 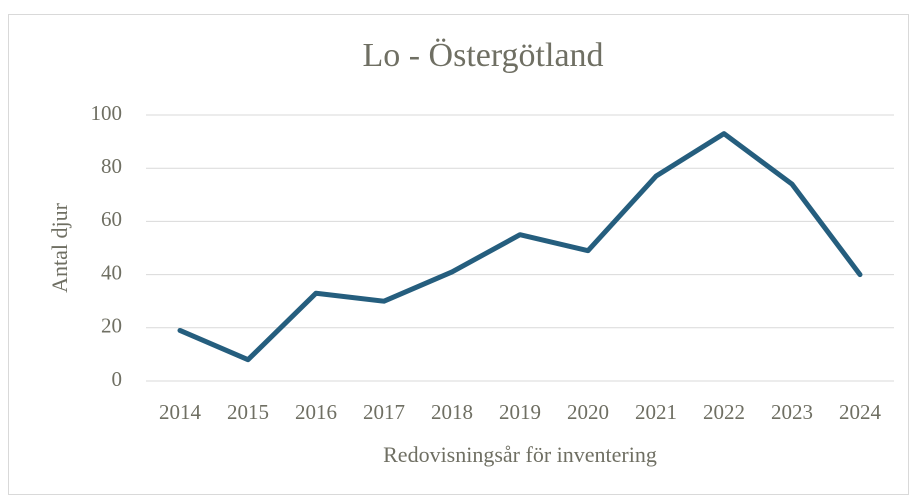 What do you see at coordinates (117, 379) in the screenshot?
I see `y-tick-label: 0` at bounding box center [117, 379].